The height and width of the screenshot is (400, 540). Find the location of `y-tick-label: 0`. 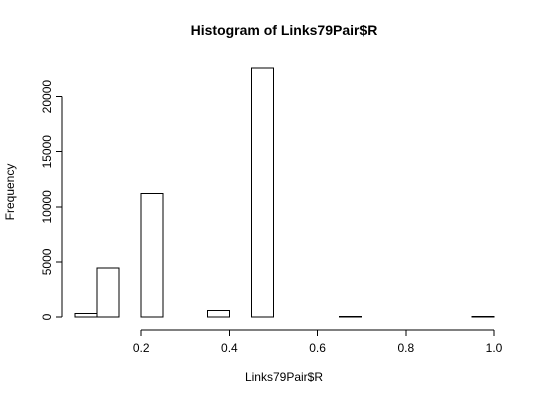

y-tick-label: 0 is located at coordinates (47, 316).